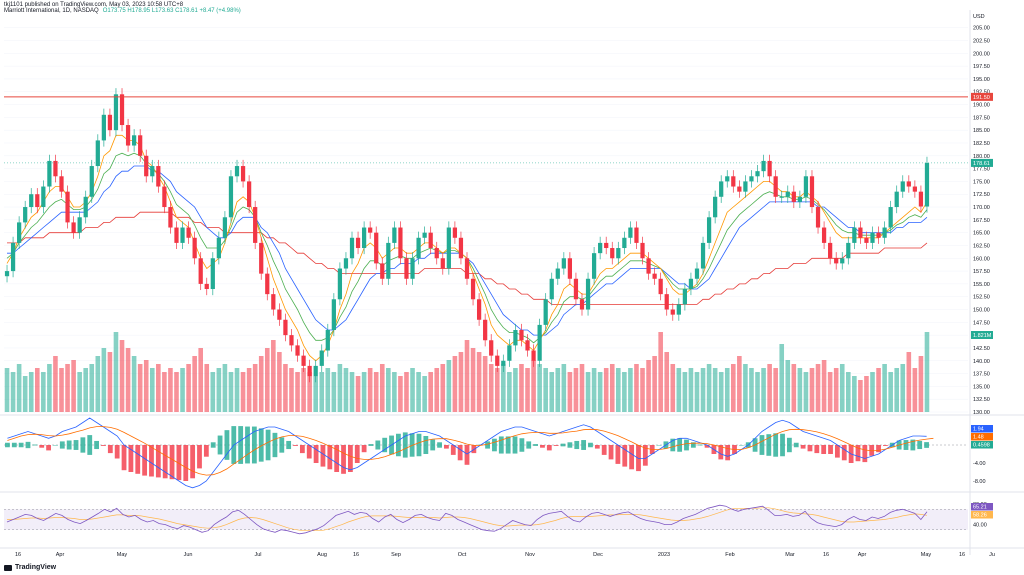  What do you see at coordinates (981, 41) in the screenshot?
I see `price-tick-label: 202.50` at bounding box center [981, 41].